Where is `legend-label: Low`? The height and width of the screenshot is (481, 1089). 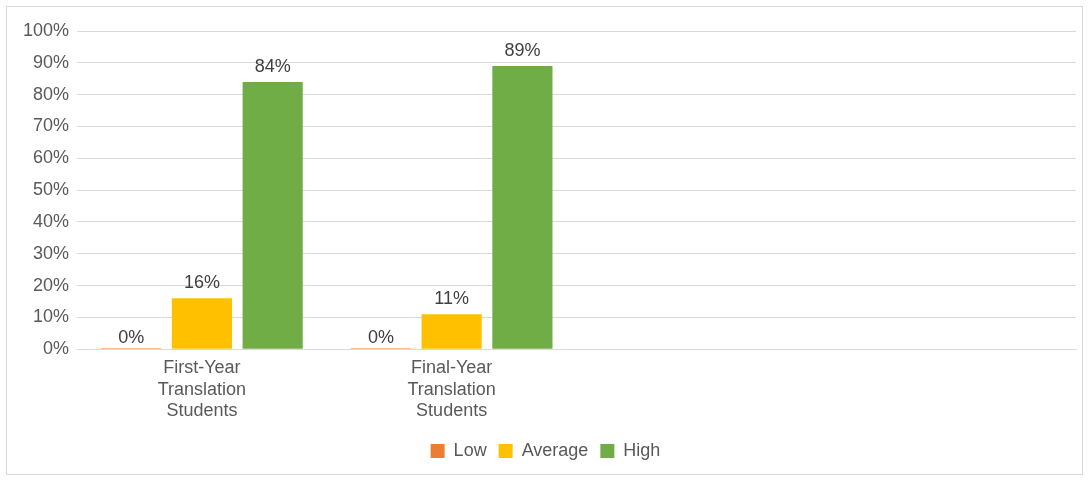
legend-label: Low is located at coordinates (470, 449).